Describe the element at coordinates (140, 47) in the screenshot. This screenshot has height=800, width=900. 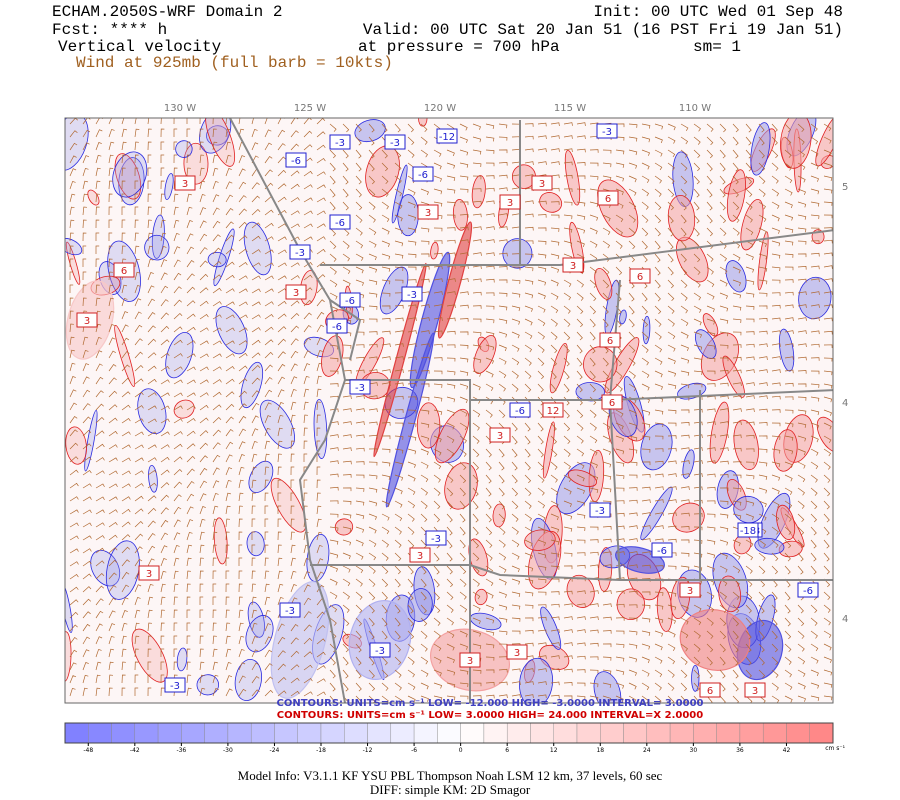
I see `field: Vertical velocity` at that location.